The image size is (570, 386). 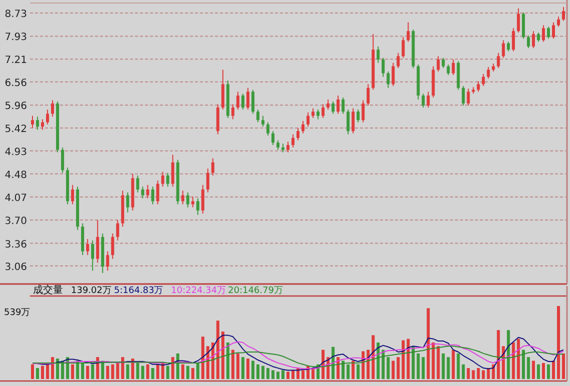 What do you see at coordinates (15, 175) in the screenshot?
I see `y-tick-label: 4.48` at bounding box center [15, 175].